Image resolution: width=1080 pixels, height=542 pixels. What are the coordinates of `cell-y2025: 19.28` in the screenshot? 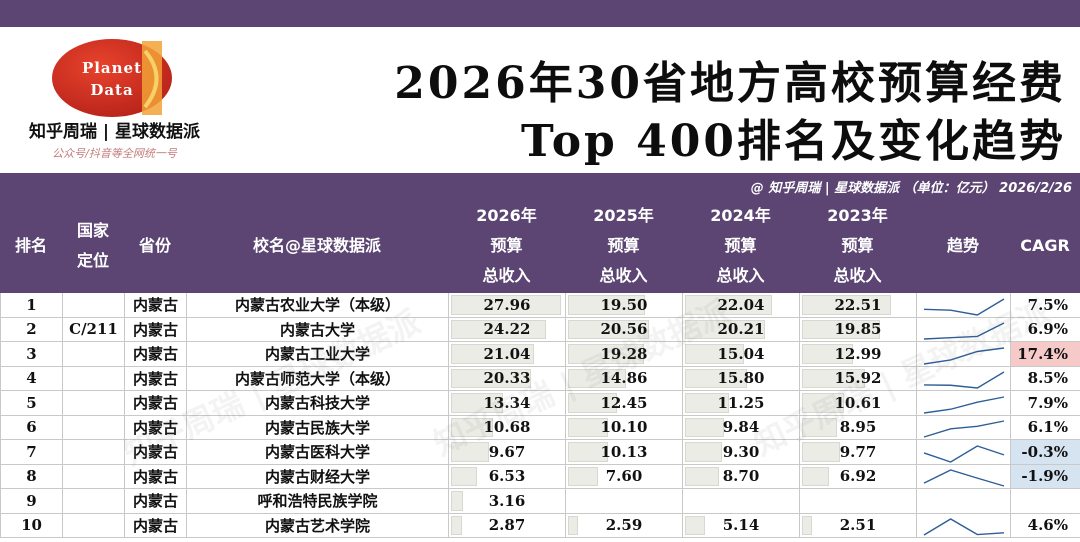 It's located at (623, 354).